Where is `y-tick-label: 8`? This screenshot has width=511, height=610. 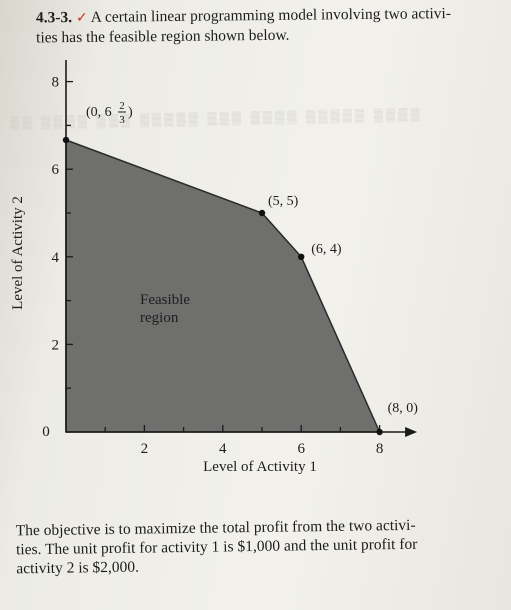 y-tick-label: 8 is located at coordinates (56, 83).